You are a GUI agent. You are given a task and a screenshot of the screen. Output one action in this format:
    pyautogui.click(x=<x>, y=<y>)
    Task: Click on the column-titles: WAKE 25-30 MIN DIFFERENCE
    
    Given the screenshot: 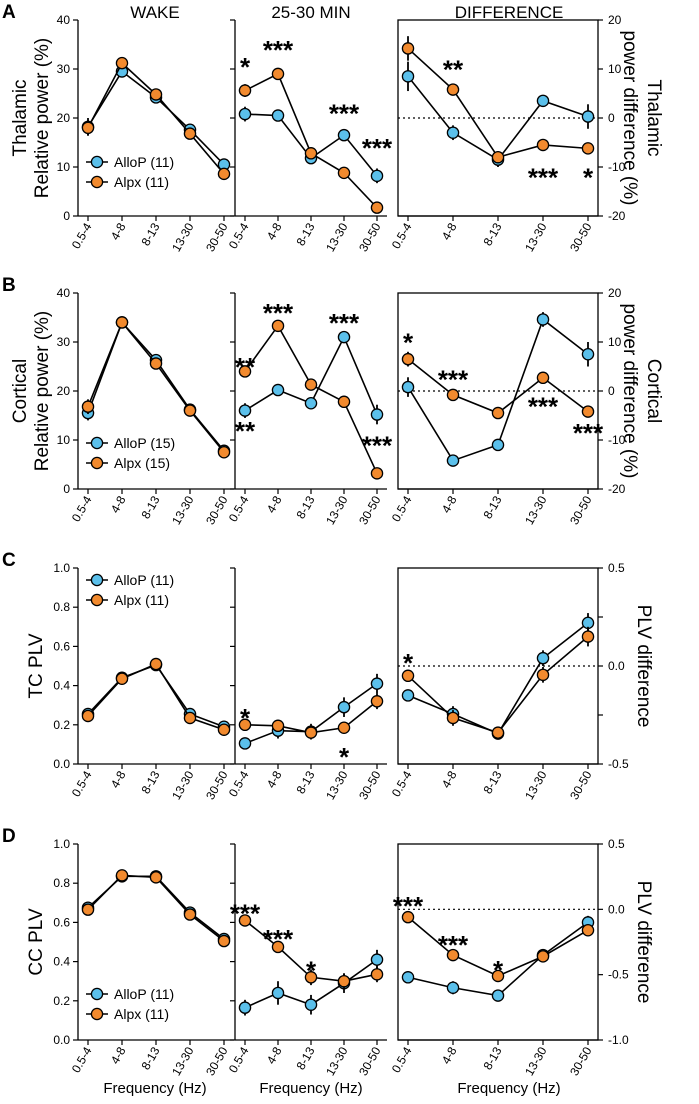 What is the action you would take?
    pyautogui.click(x=346, y=12)
    